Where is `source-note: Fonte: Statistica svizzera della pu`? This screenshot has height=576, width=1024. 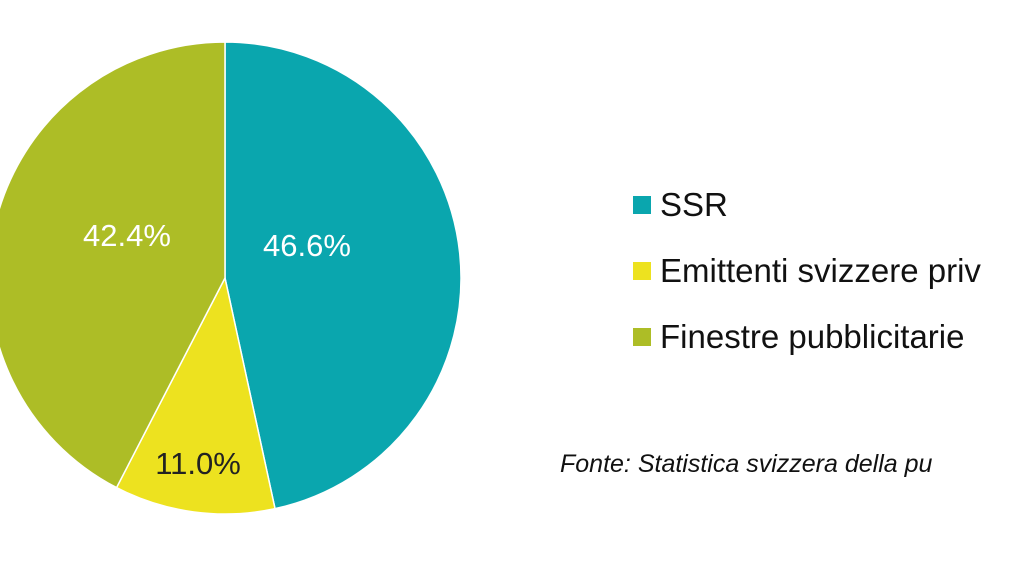
source-note: Fonte: Statistica svizzera della pu is located at coordinates (746, 464).